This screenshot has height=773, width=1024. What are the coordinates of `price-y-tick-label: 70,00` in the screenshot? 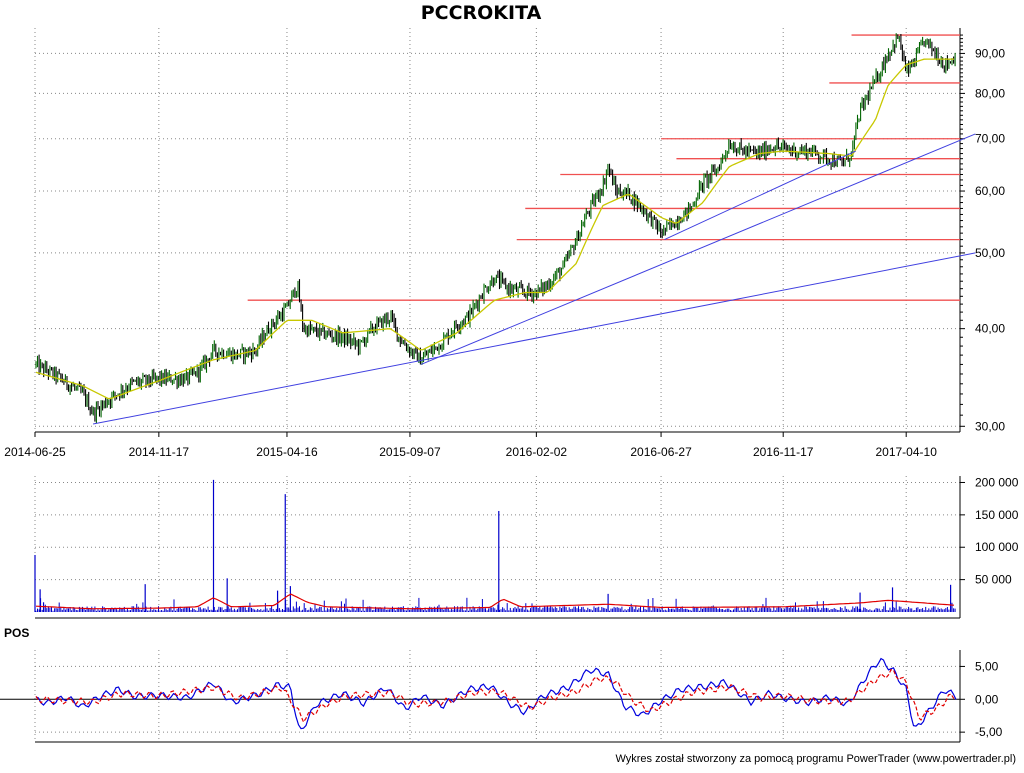 It's located at (990, 139).